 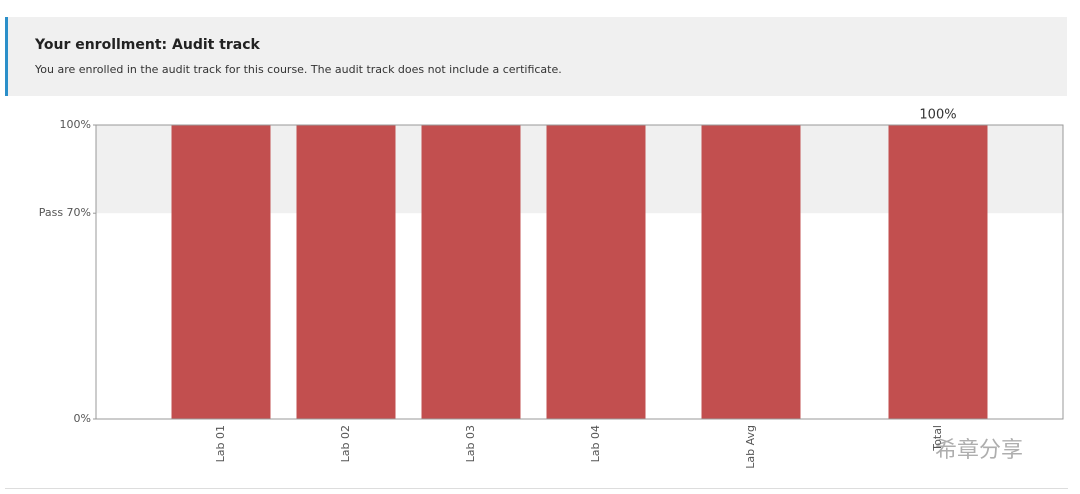 I want to click on value-label: 100%, so click(x=937, y=115).